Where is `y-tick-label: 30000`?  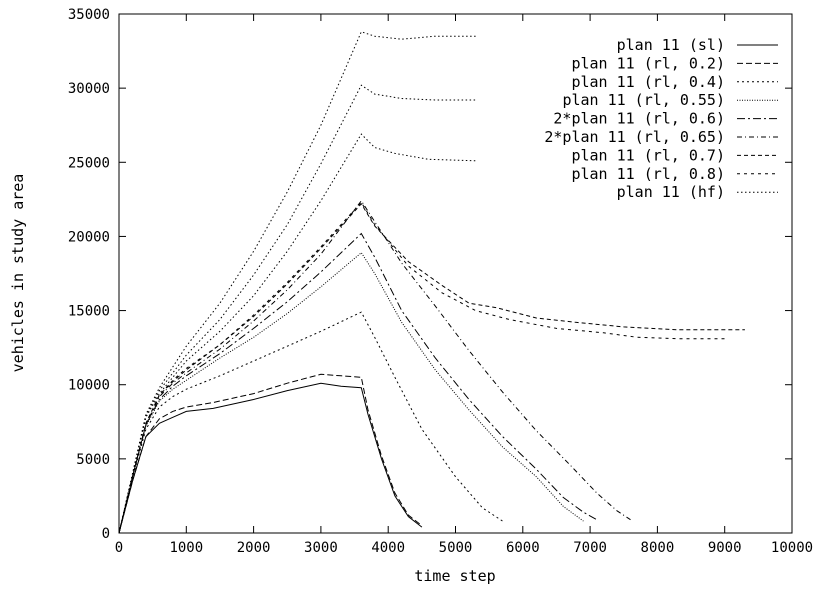 y-tick-label: 30000 is located at coordinates (89, 89).